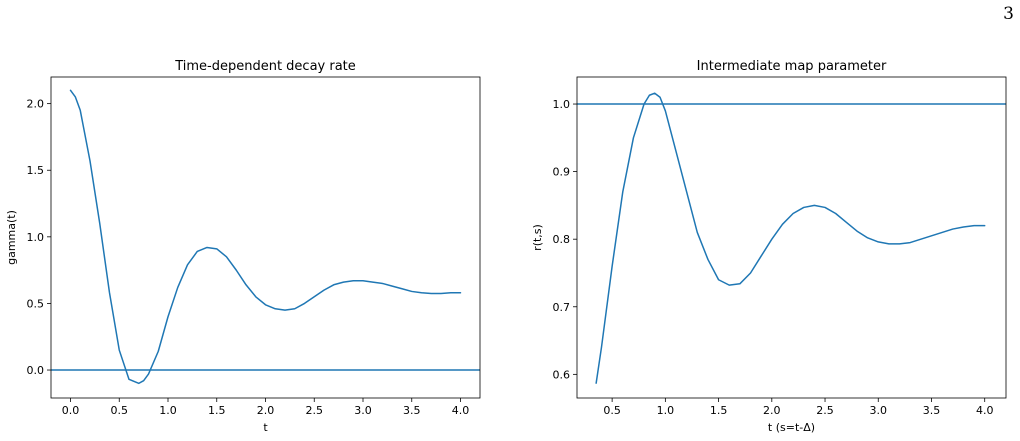  I want to click on chart-1-x-tick-label: 0.0, so click(71, 410).